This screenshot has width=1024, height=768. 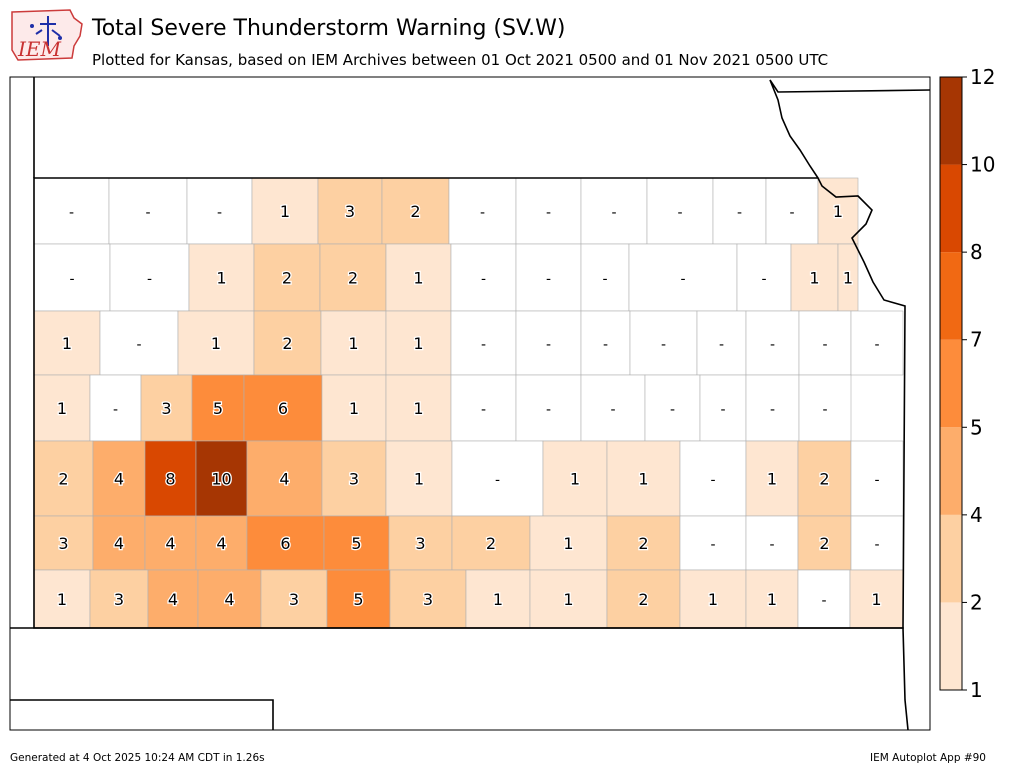 I want to click on oklahoma-border, so click(x=459, y=679).